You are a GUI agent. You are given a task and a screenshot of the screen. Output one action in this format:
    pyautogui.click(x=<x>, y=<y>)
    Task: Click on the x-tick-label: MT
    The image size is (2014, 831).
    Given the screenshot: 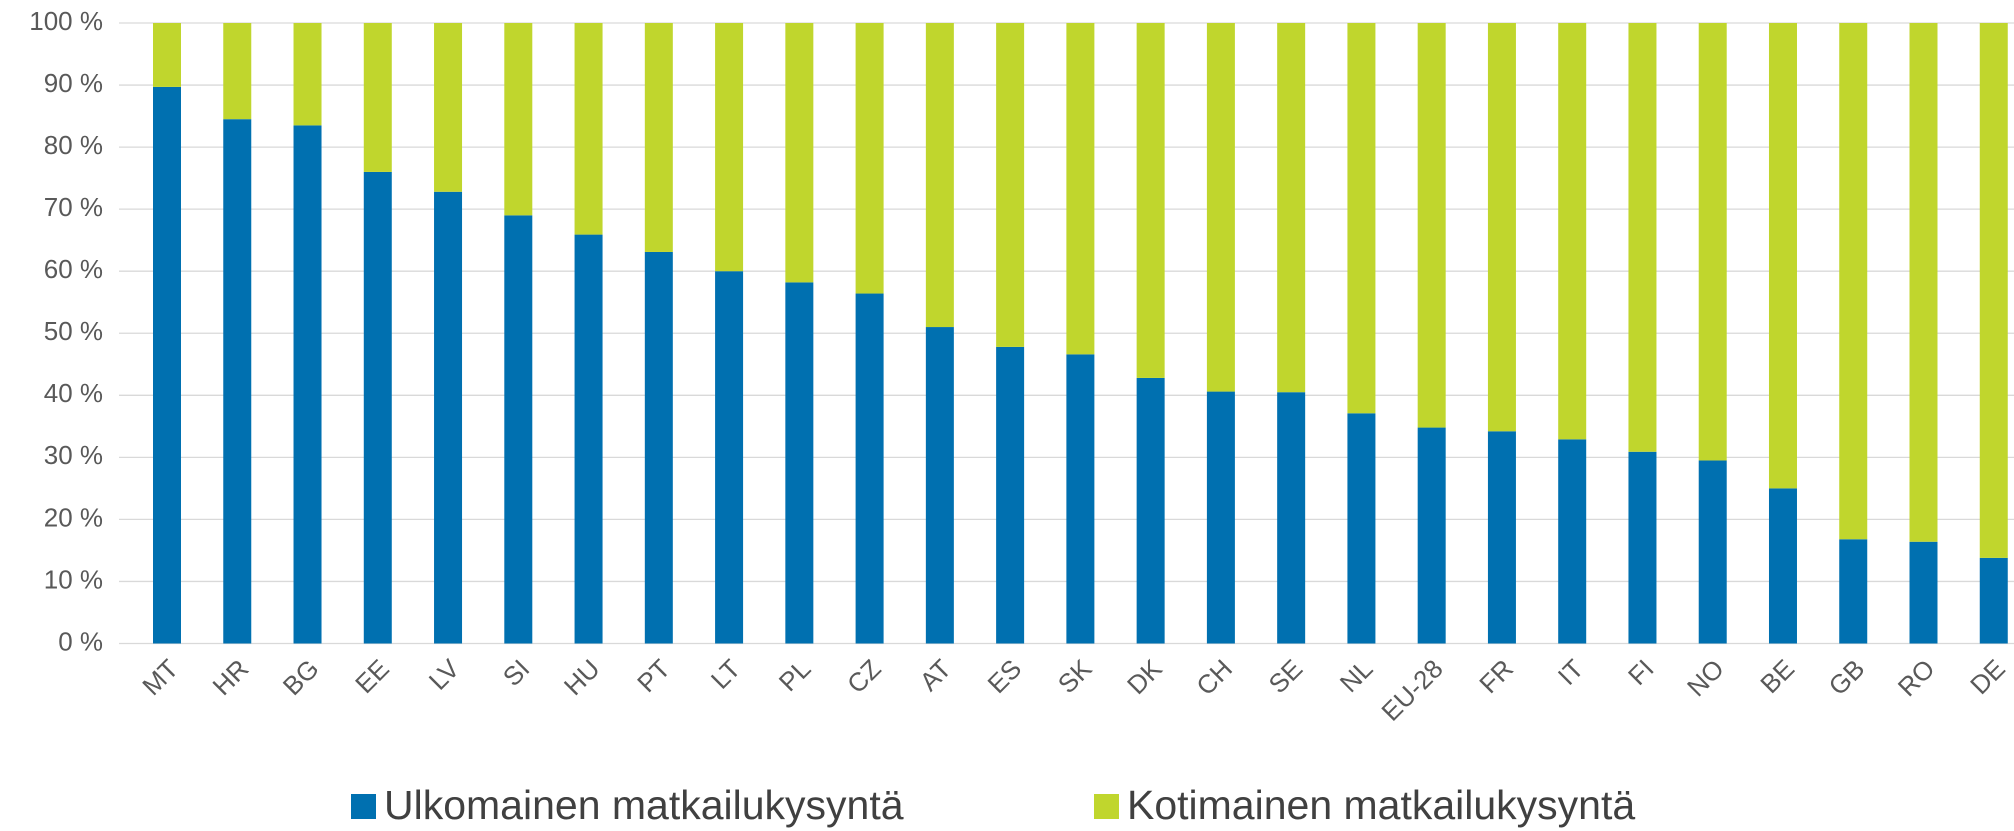 What is the action you would take?
    pyautogui.click(x=160, y=677)
    